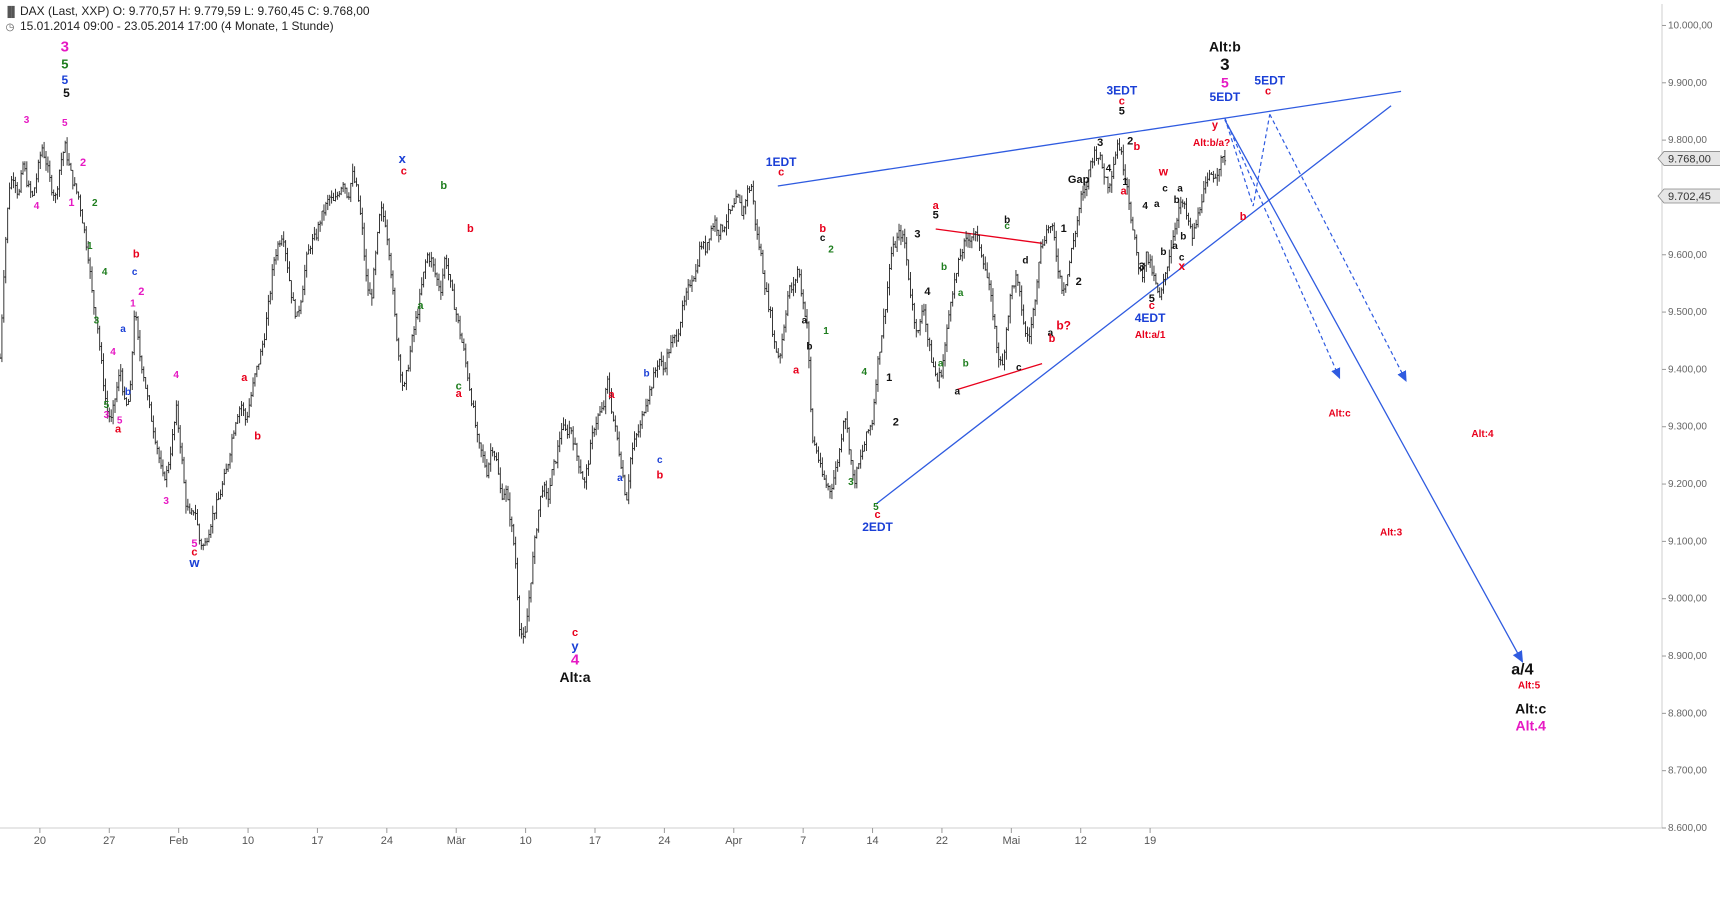 This screenshot has width=1720, height=922. Describe the element at coordinates (40, 841) in the screenshot. I see `x-tick-label: 20` at that location.